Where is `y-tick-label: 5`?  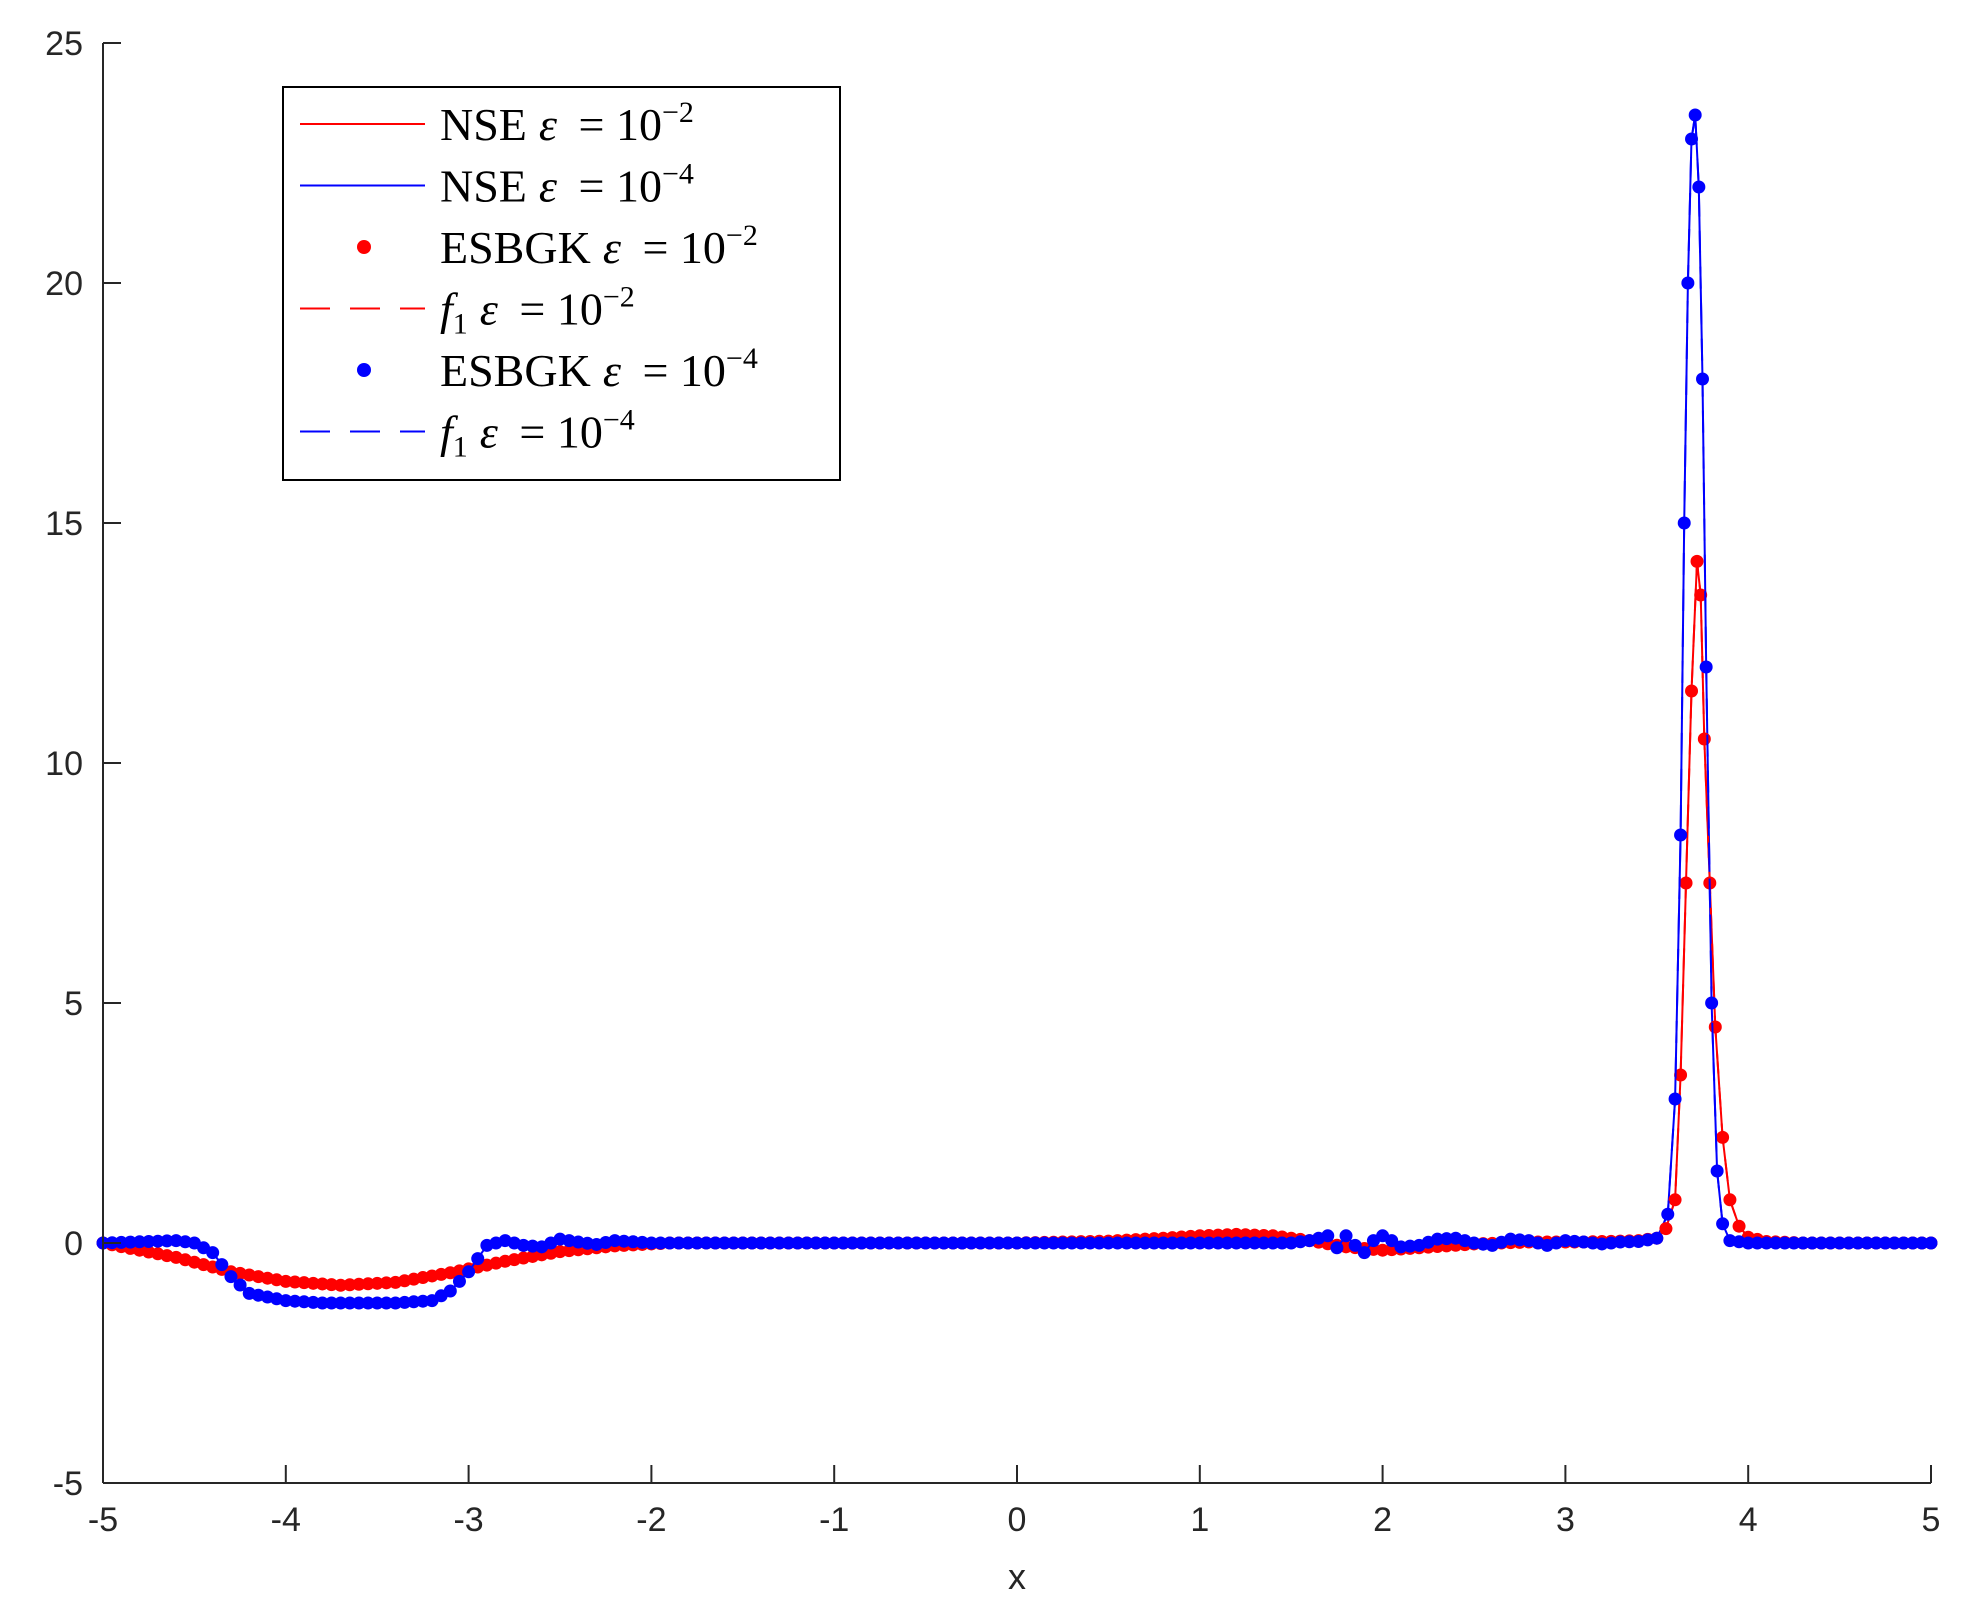
y-tick-label: 5 is located at coordinates (73, 1004).